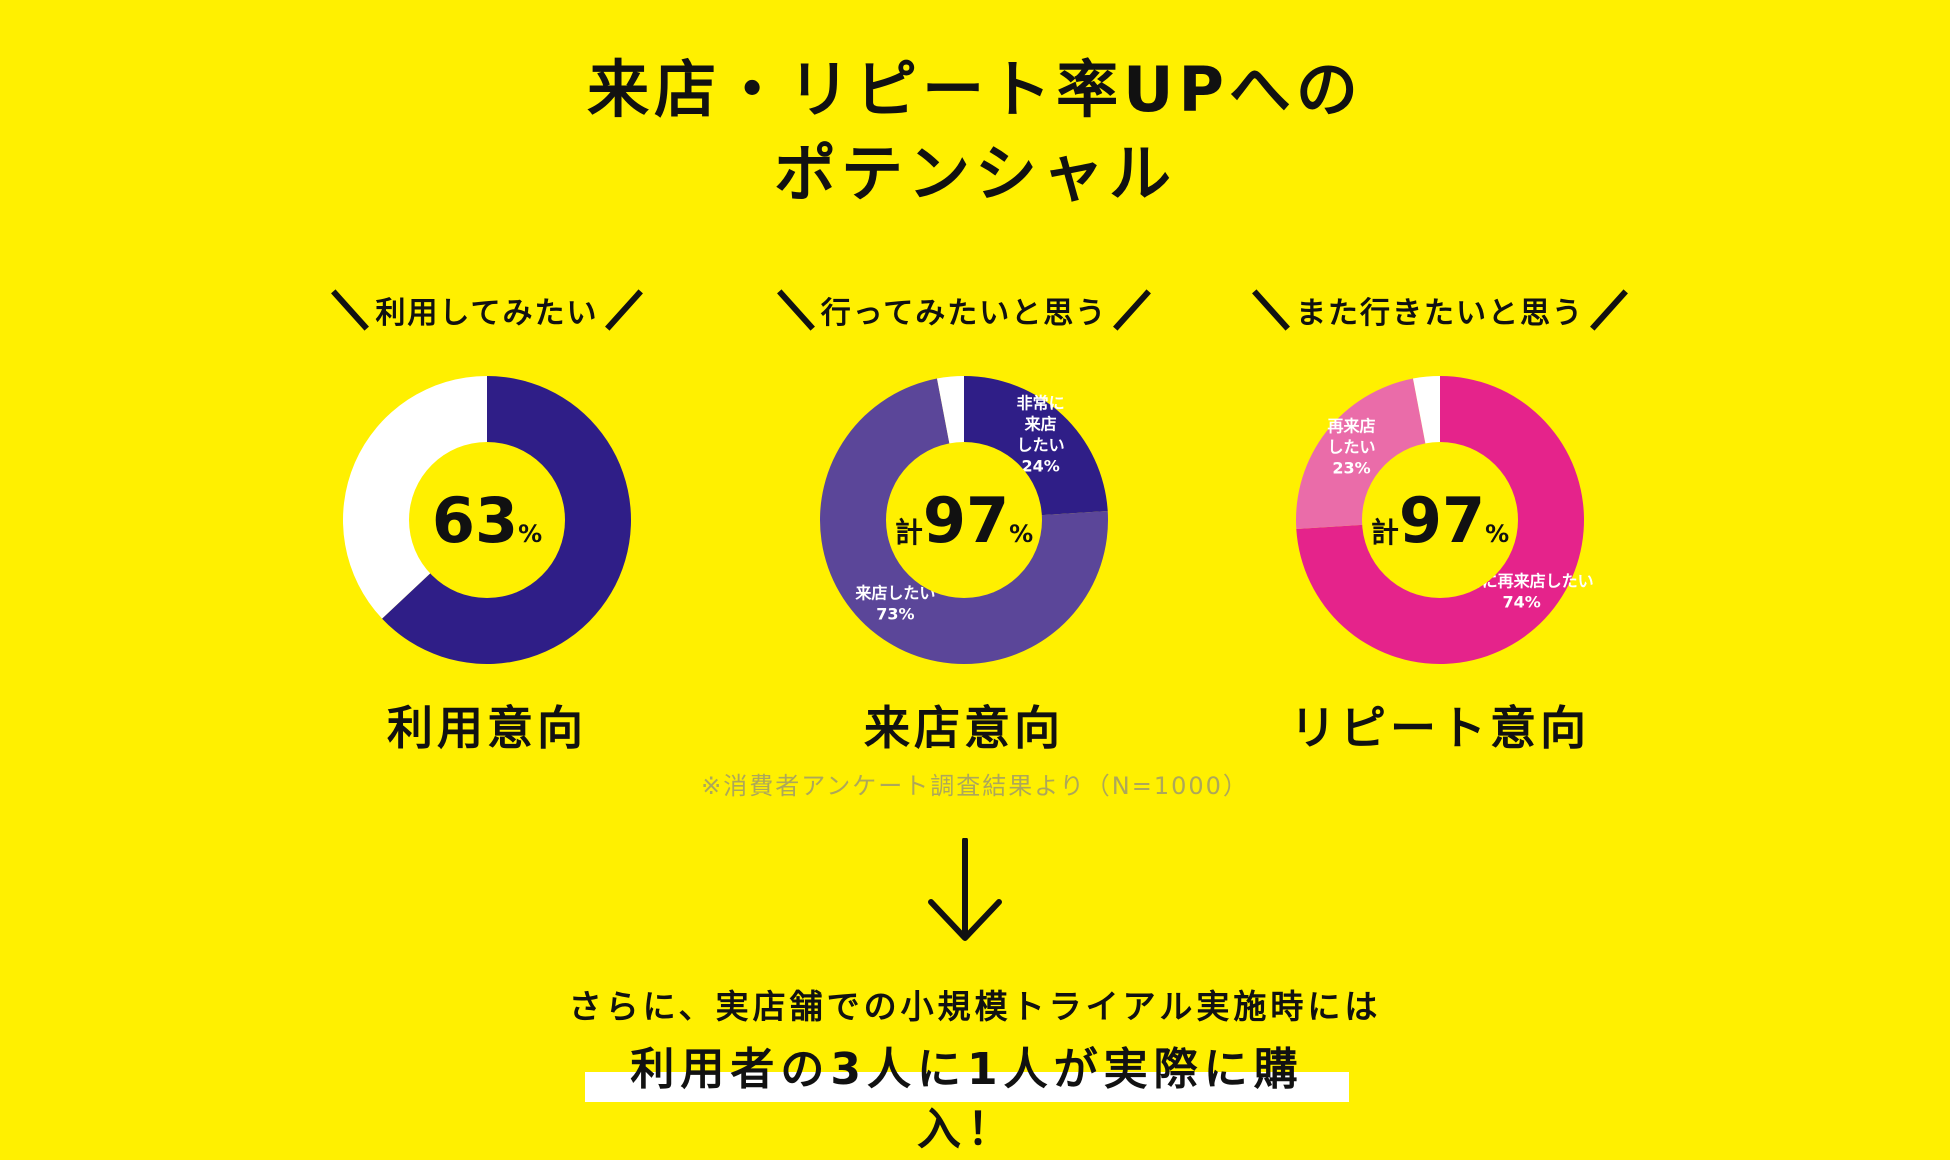  I want to click on donut-chart: 非常に来店したい 24% 来店したい 73% 計97%, so click(964, 520).